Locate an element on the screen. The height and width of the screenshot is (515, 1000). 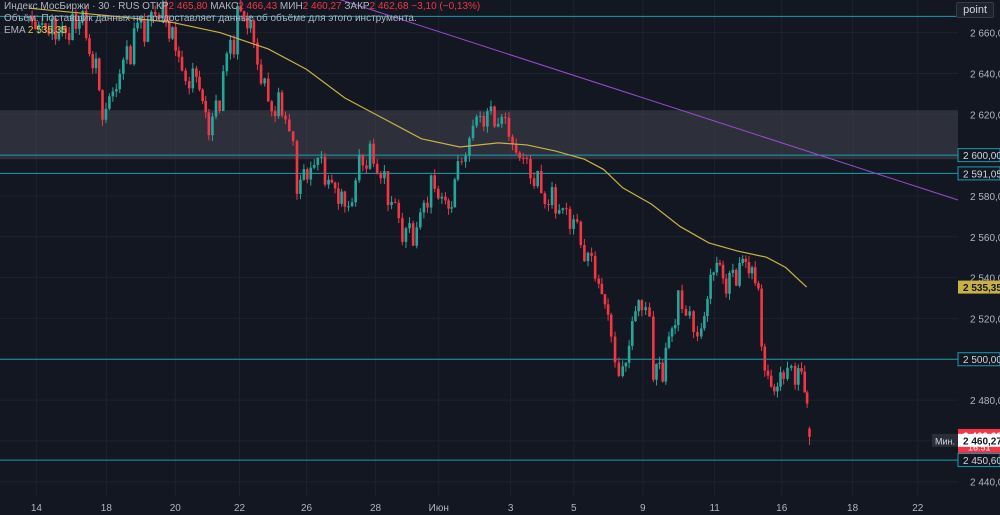
price-label-text: 2 535,35 is located at coordinates (981, 288).